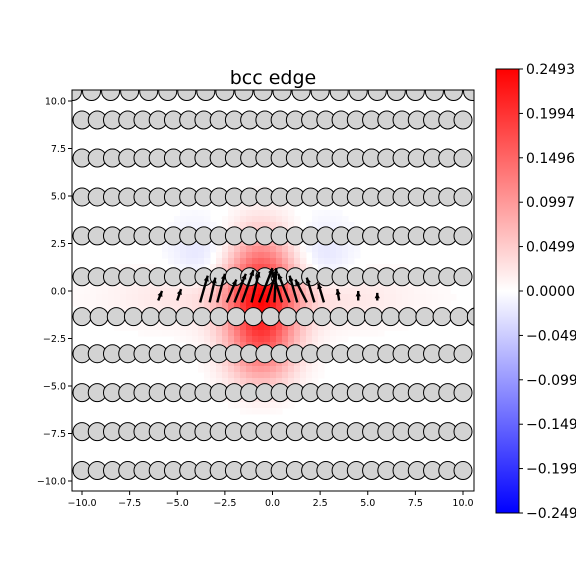 The height and width of the screenshot is (576, 576). I want to click on colorbar-tick-label: 0.0499, so click(550, 248).